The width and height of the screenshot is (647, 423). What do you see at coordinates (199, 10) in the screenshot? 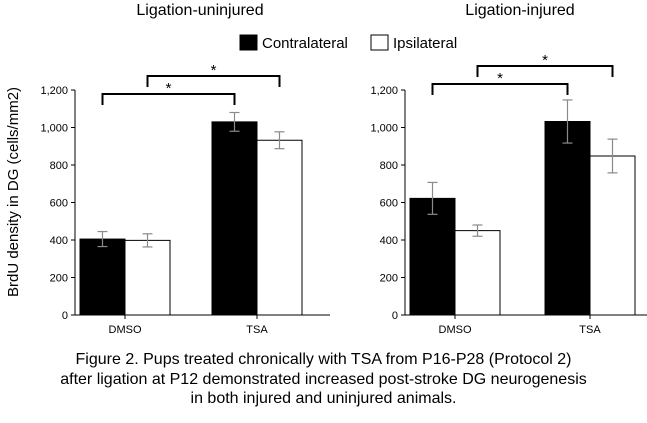
I see `chart-title: Ligation-uninjured` at bounding box center [199, 10].